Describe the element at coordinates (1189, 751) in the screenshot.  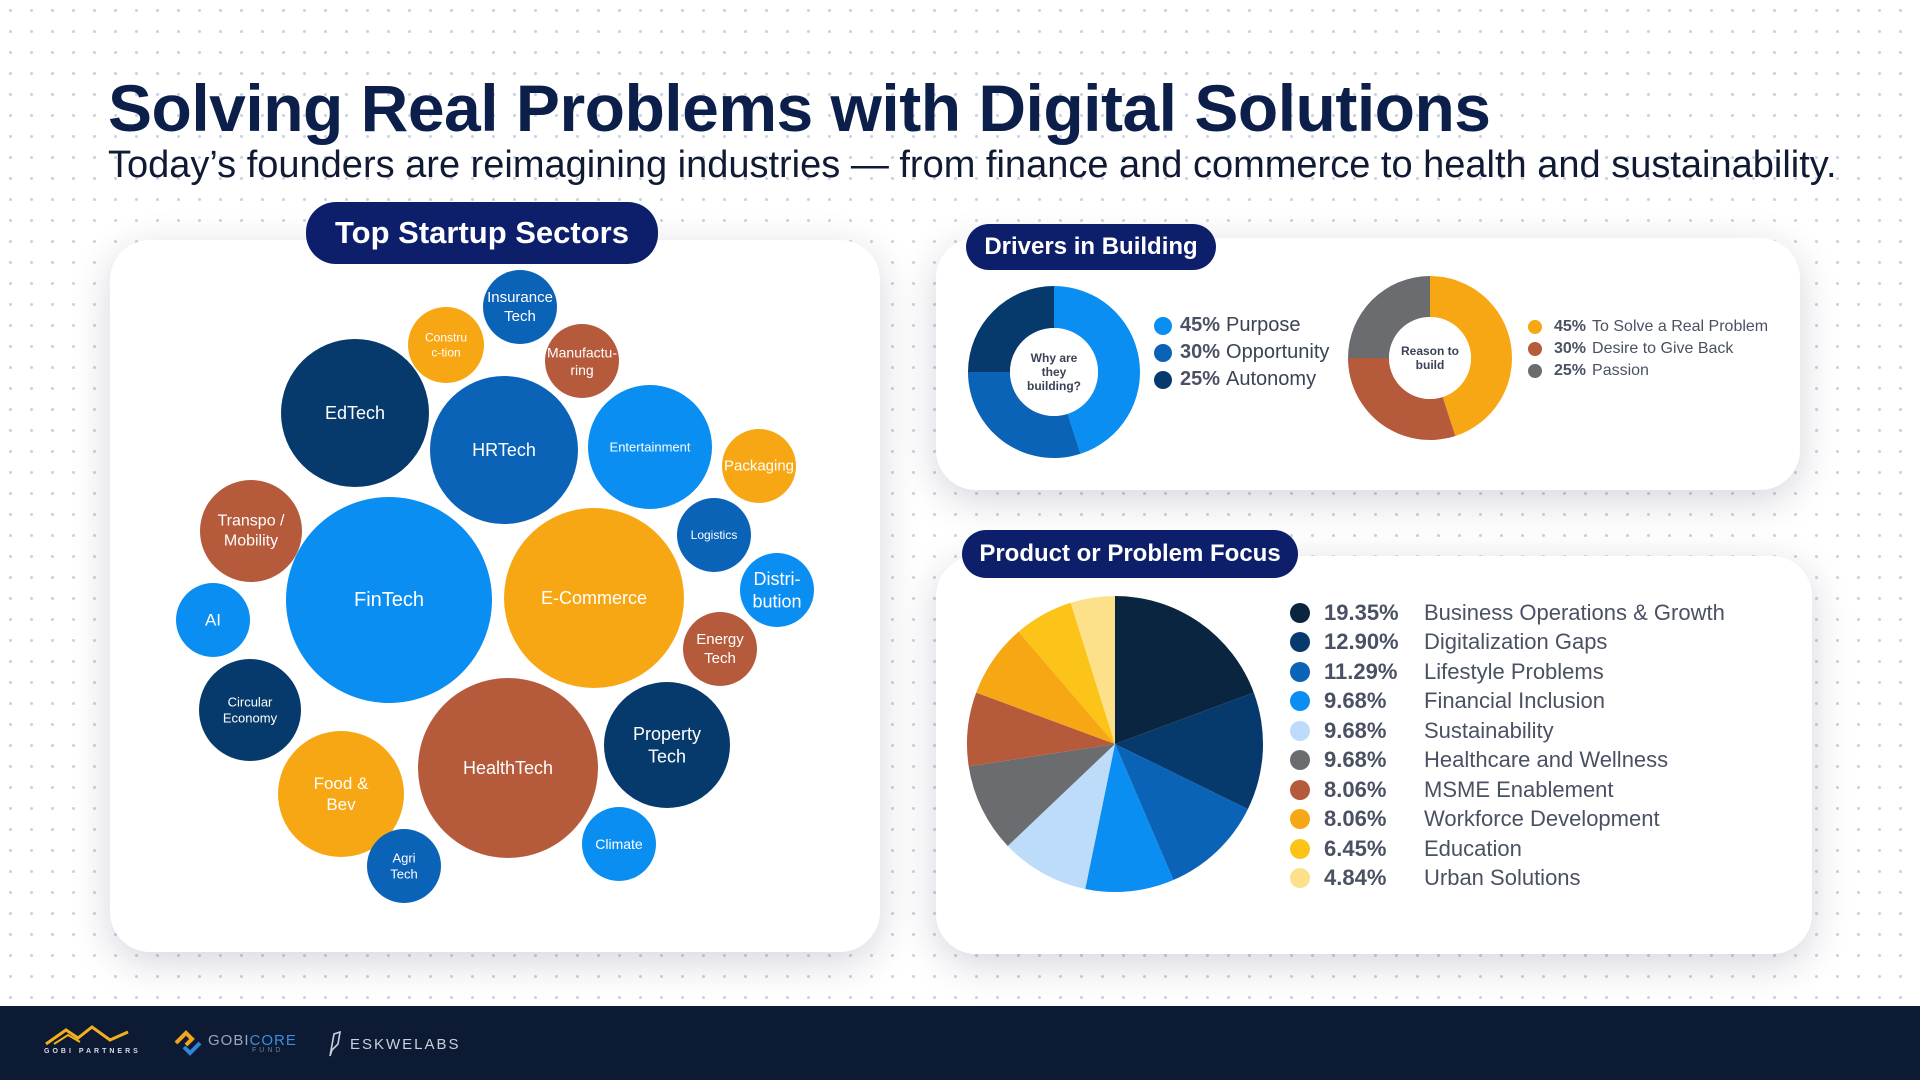
I see `slice-digitalization-gaps` at that location.